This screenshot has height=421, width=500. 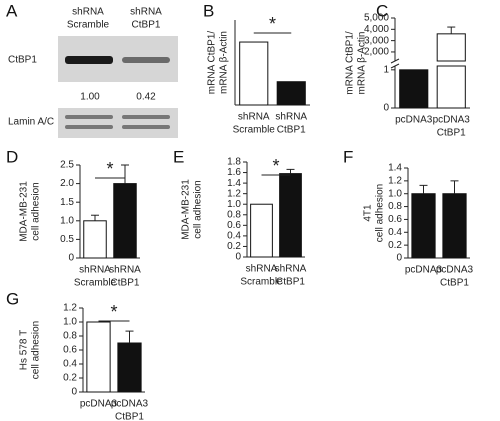 I want to click on blot-panel, so click(x=118, y=123).